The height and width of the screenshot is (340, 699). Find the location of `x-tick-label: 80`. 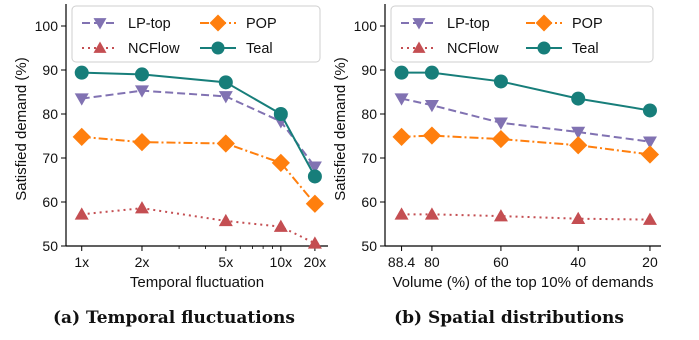

x-tick-label: 80 is located at coordinates (432, 262).